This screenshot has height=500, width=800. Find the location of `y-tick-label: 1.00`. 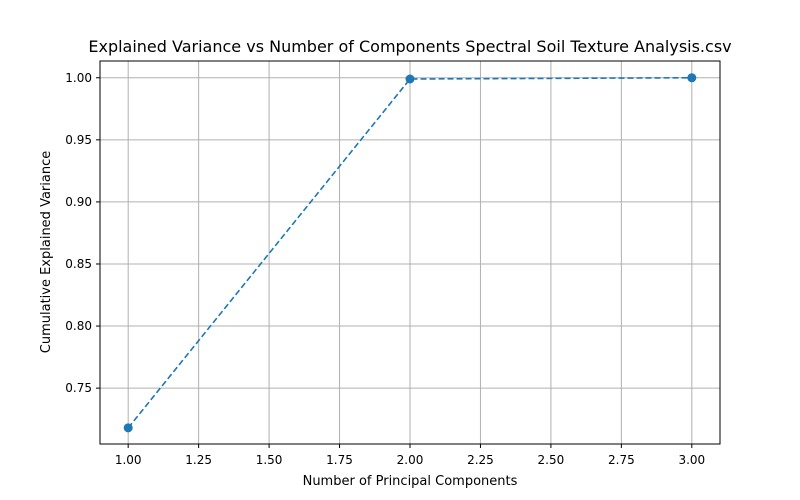

y-tick-label: 1.00 is located at coordinates (78, 78).